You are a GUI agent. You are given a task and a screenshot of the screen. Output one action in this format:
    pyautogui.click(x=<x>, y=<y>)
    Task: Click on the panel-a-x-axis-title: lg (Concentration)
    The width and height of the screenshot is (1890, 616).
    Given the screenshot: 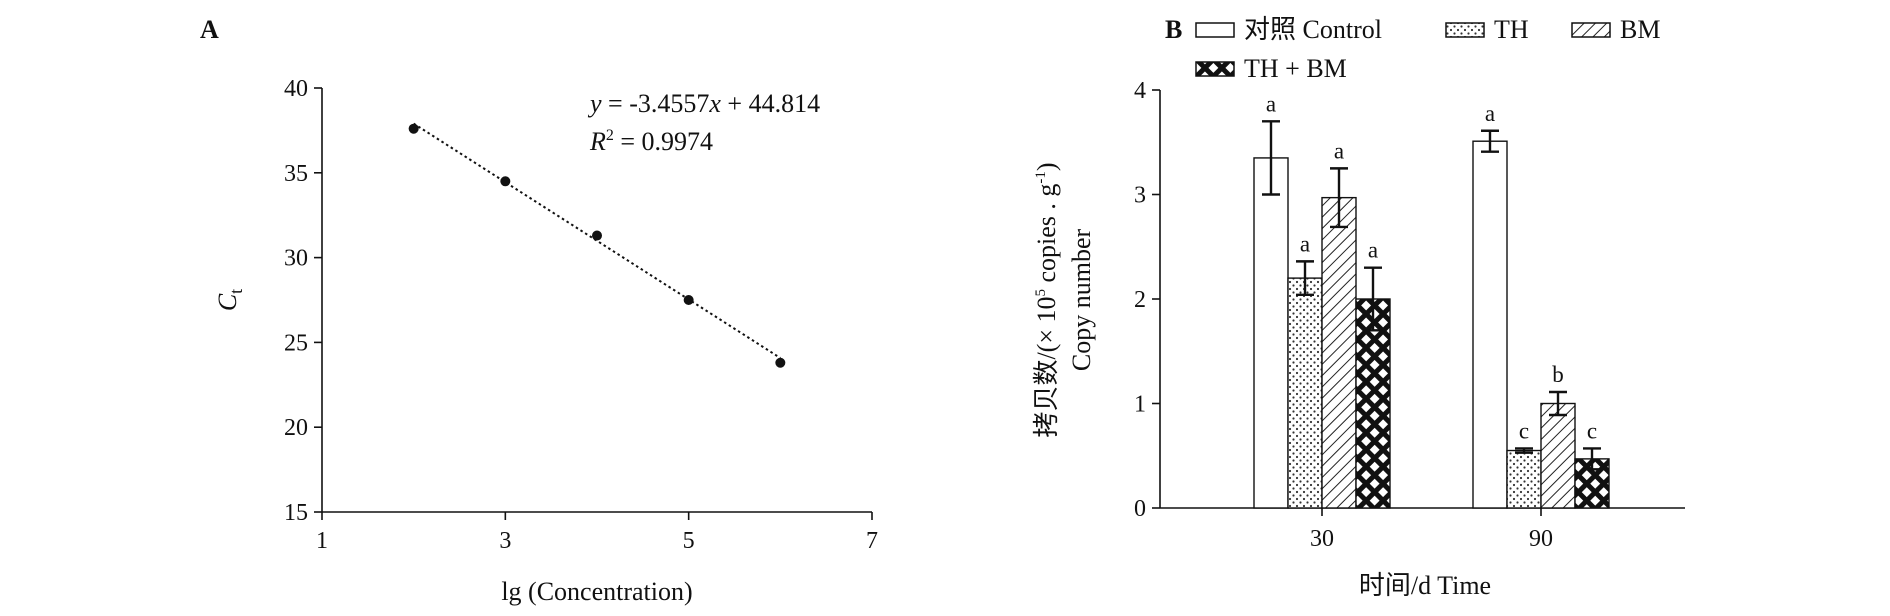 What is the action you would take?
    pyautogui.click(x=596, y=591)
    